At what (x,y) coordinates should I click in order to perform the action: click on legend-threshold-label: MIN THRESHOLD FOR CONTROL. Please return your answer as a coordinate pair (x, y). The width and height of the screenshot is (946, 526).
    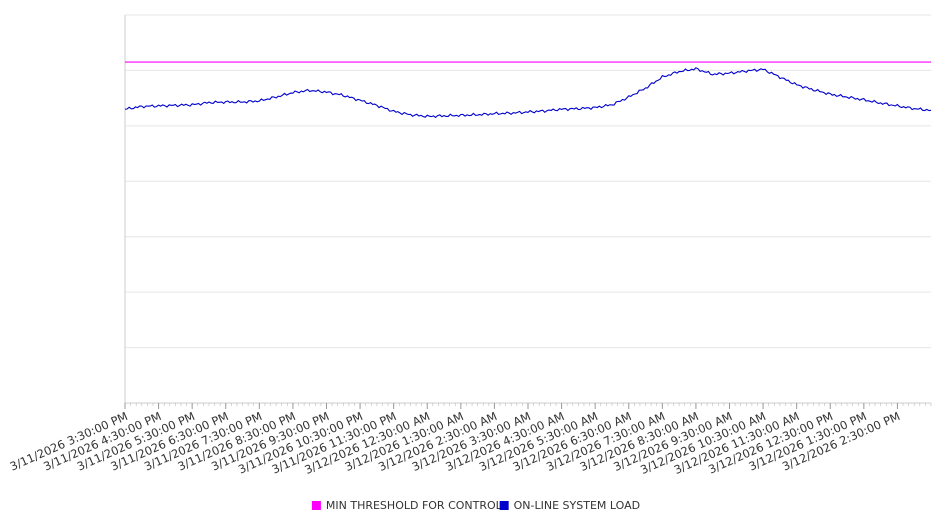
    Looking at the image, I should click on (414, 505).